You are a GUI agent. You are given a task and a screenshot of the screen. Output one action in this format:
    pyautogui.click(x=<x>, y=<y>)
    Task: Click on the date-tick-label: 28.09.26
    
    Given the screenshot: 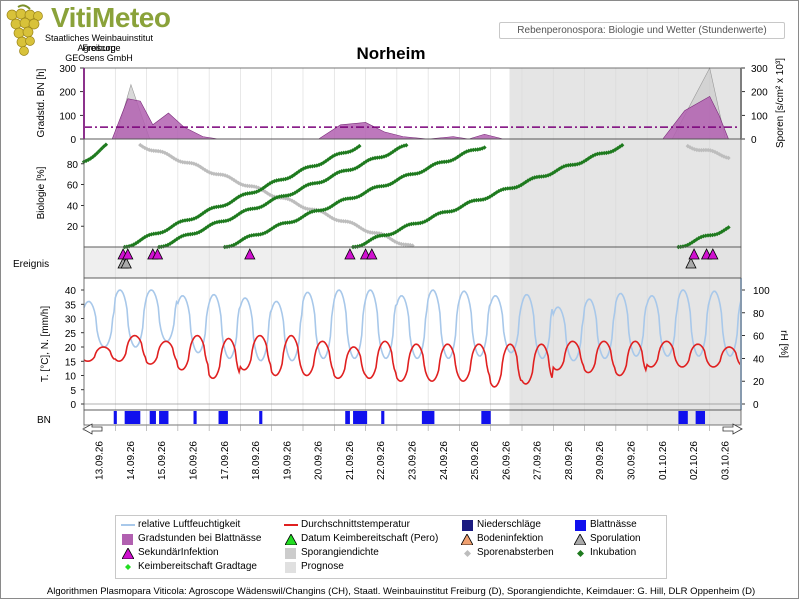 What is the action you would take?
    pyautogui.click(x=569, y=460)
    